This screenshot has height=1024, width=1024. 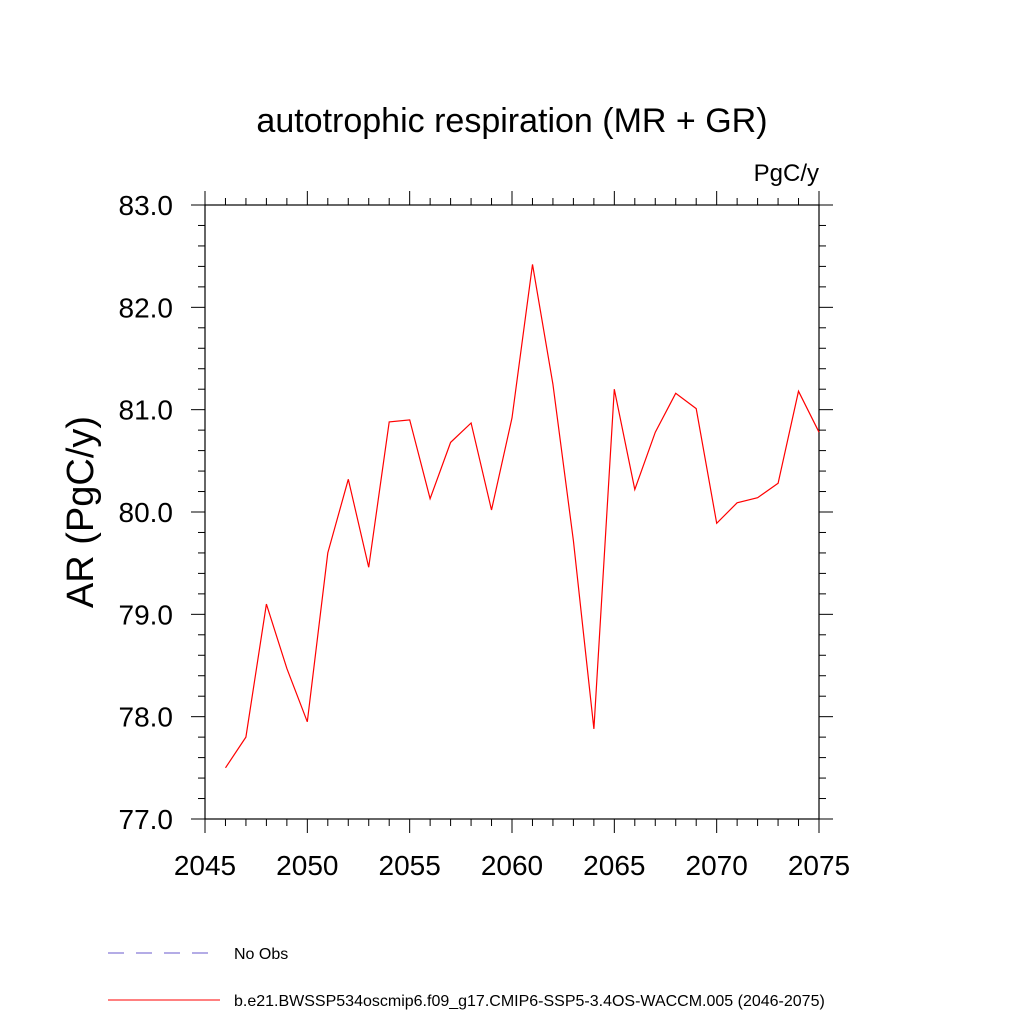 What do you see at coordinates (146, 717) in the screenshot?
I see `y-tick-label: 78.0` at bounding box center [146, 717].